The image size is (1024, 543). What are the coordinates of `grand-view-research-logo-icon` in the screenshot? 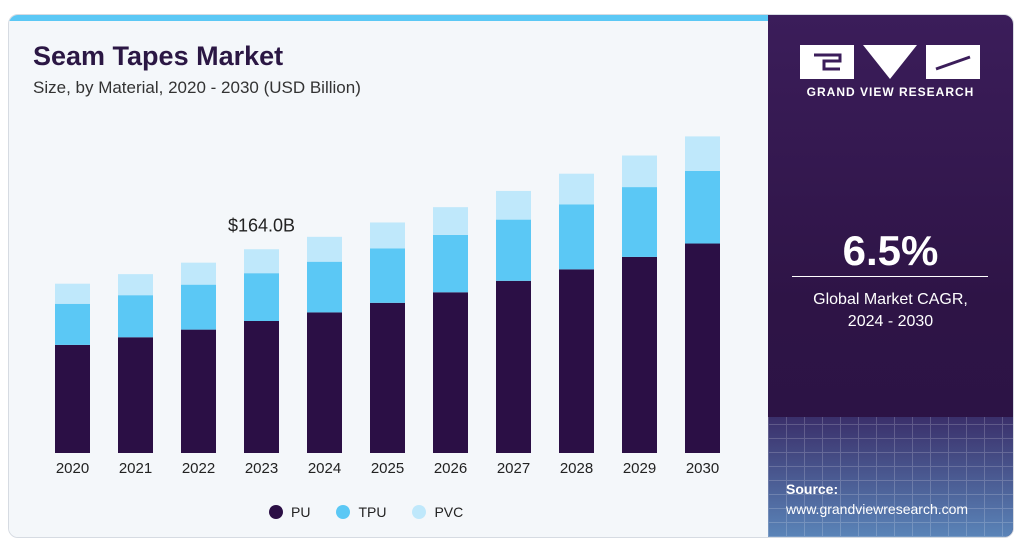 It's located at (890, 62).